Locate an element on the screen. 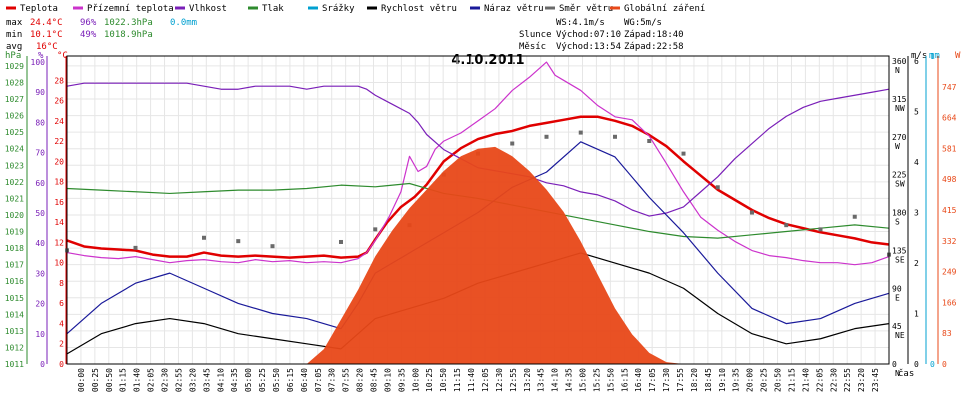 Image resolution: width=966 pixels, height=400 pixels. x-tick-30: 12:30 is located at coordinates (499, 380).